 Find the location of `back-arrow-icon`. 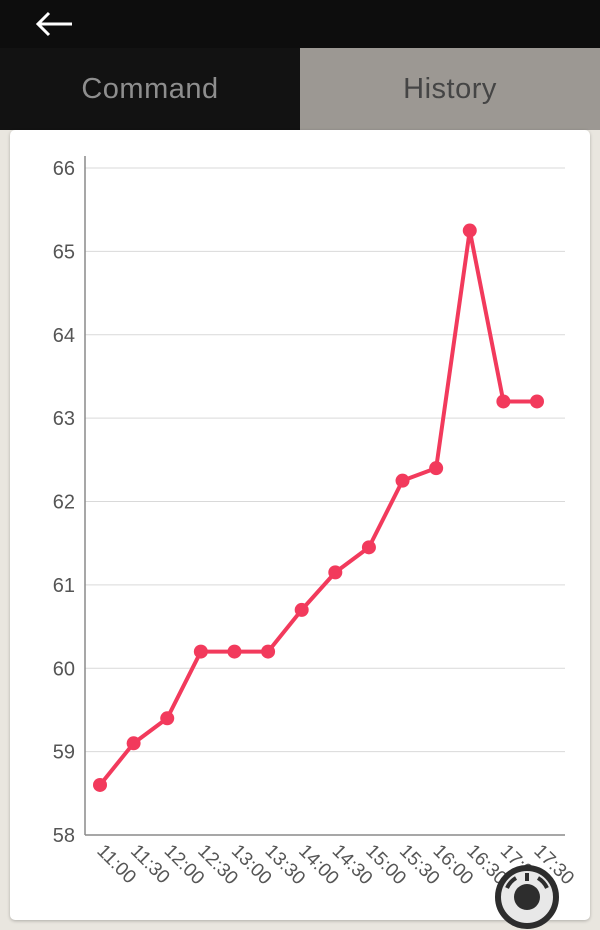

back-arrow-icon is located at coordinates (53, 24).